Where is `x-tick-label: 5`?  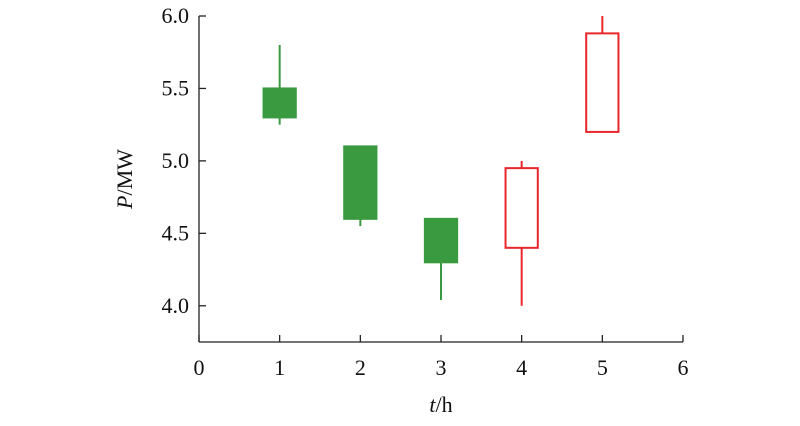
x-tick-label: 5 is located at coordinates (602, 367).